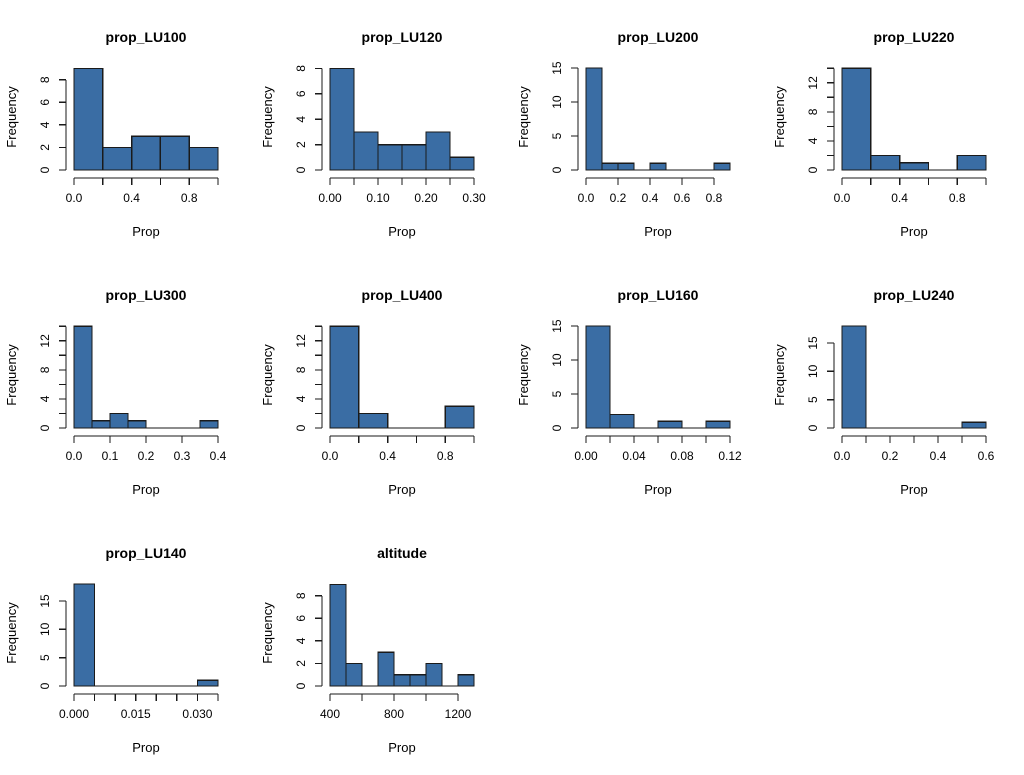  What do you see at coordinates (111, 134) in the screenshot?
I see `histogram-prop_LU100: prop_LU100 Frequency Prop 0 2 4 6 8 0.0 0.4 0.8` at bounding box center [111, 134].